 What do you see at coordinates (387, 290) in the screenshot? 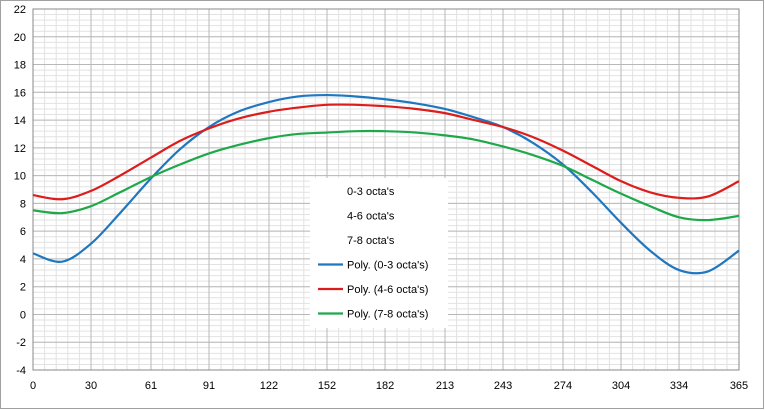
I see `legend-entry: Poly. (4-6 octa's)` at bounding box center [387, 290].